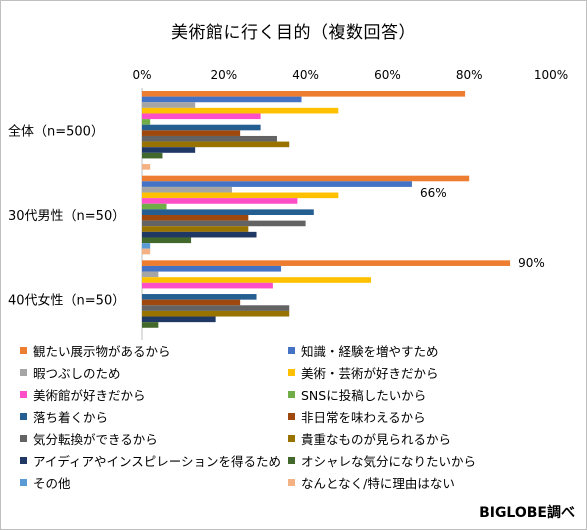 Image resolution: width=587 pixels, height=530 pixels. What do you see at coordinates (305, 75) in the screenshot?
I see `x-tick-label: 40%` at bounding box center [305, 75].